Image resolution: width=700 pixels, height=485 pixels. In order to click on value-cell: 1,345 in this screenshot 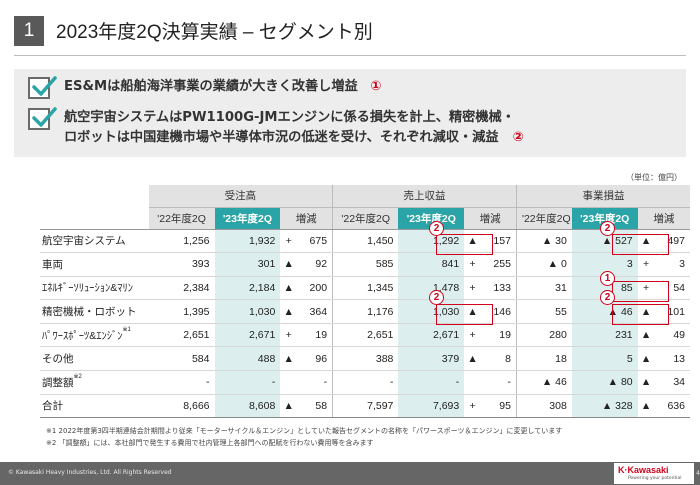, I will do `click(365, 288)`.